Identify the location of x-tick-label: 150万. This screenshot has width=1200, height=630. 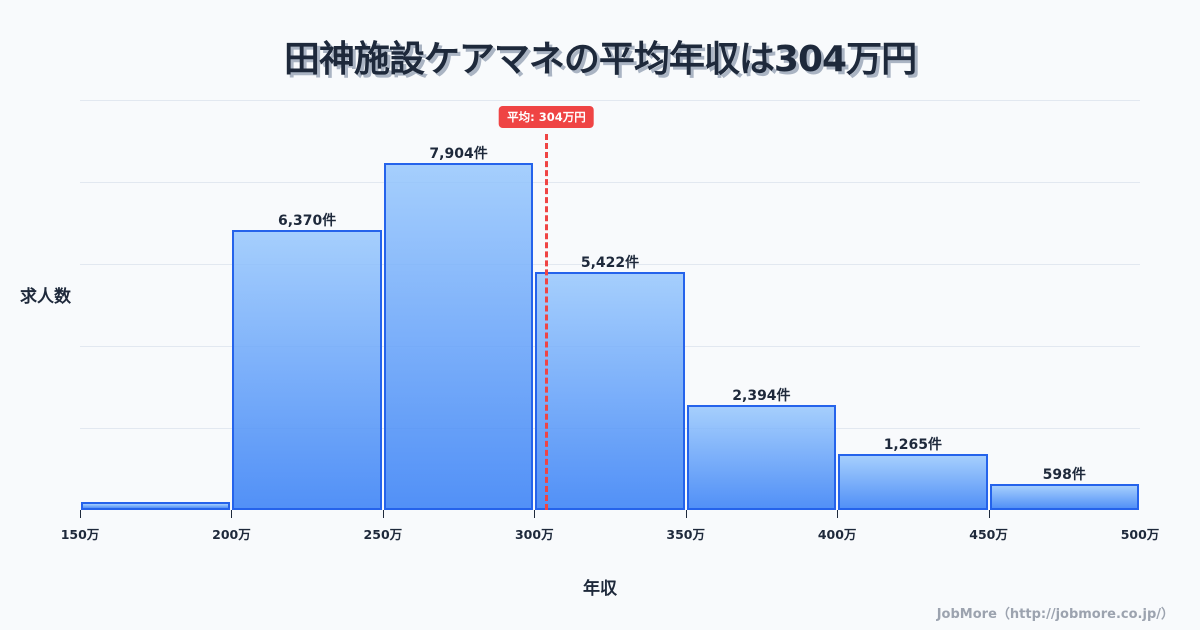
(80, 534).